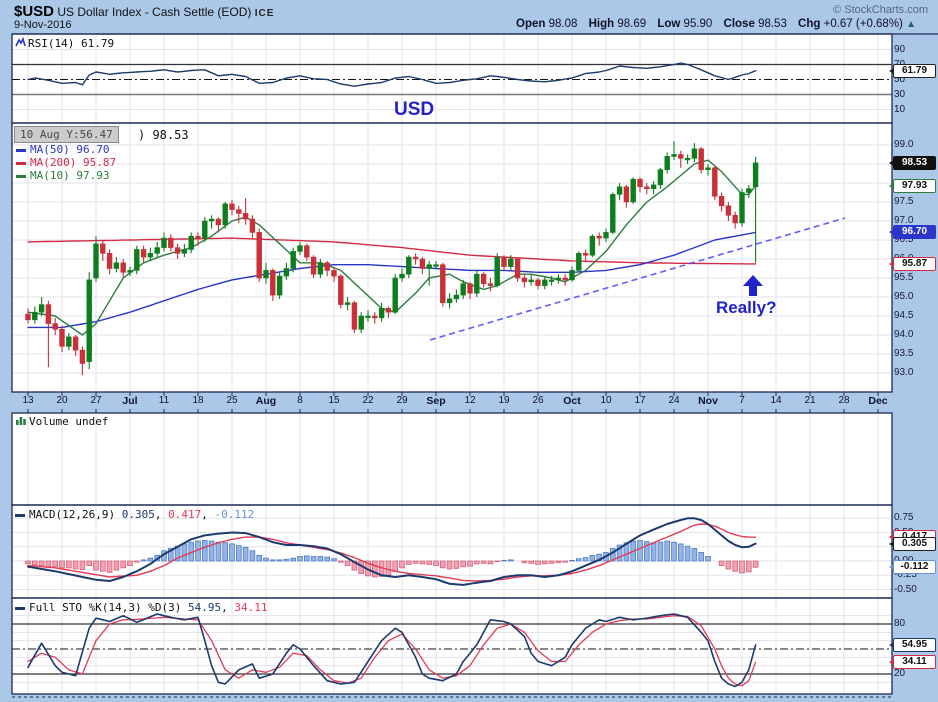 This screenshot has width=938, height=702. Describe the element at coordinates (601, 24) in the screenshot. I see `high-label: High` at that location.